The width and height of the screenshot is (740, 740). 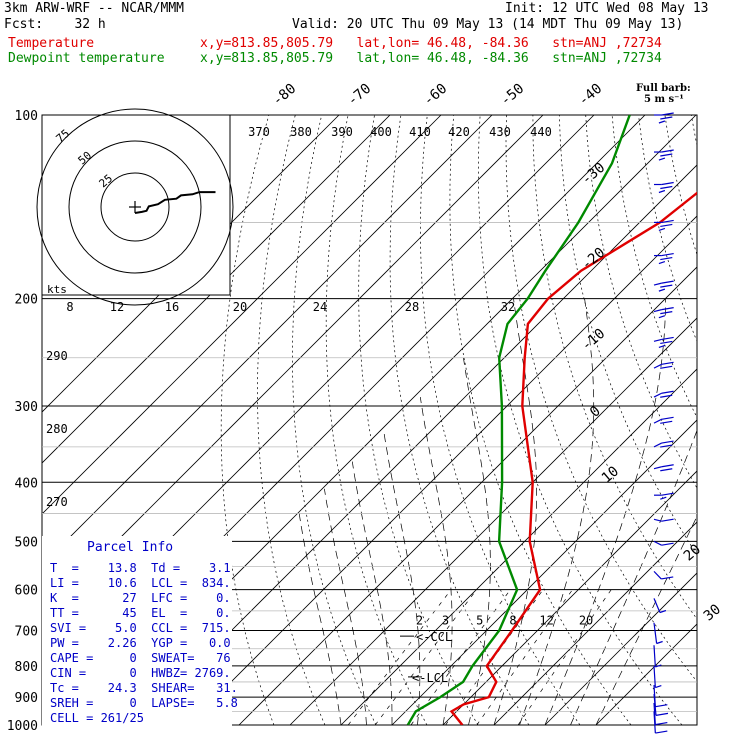 What do you see at coordinates (57, 429) in the screenshot?
I see `theta-label: 280` at bounding box center [57, 429].